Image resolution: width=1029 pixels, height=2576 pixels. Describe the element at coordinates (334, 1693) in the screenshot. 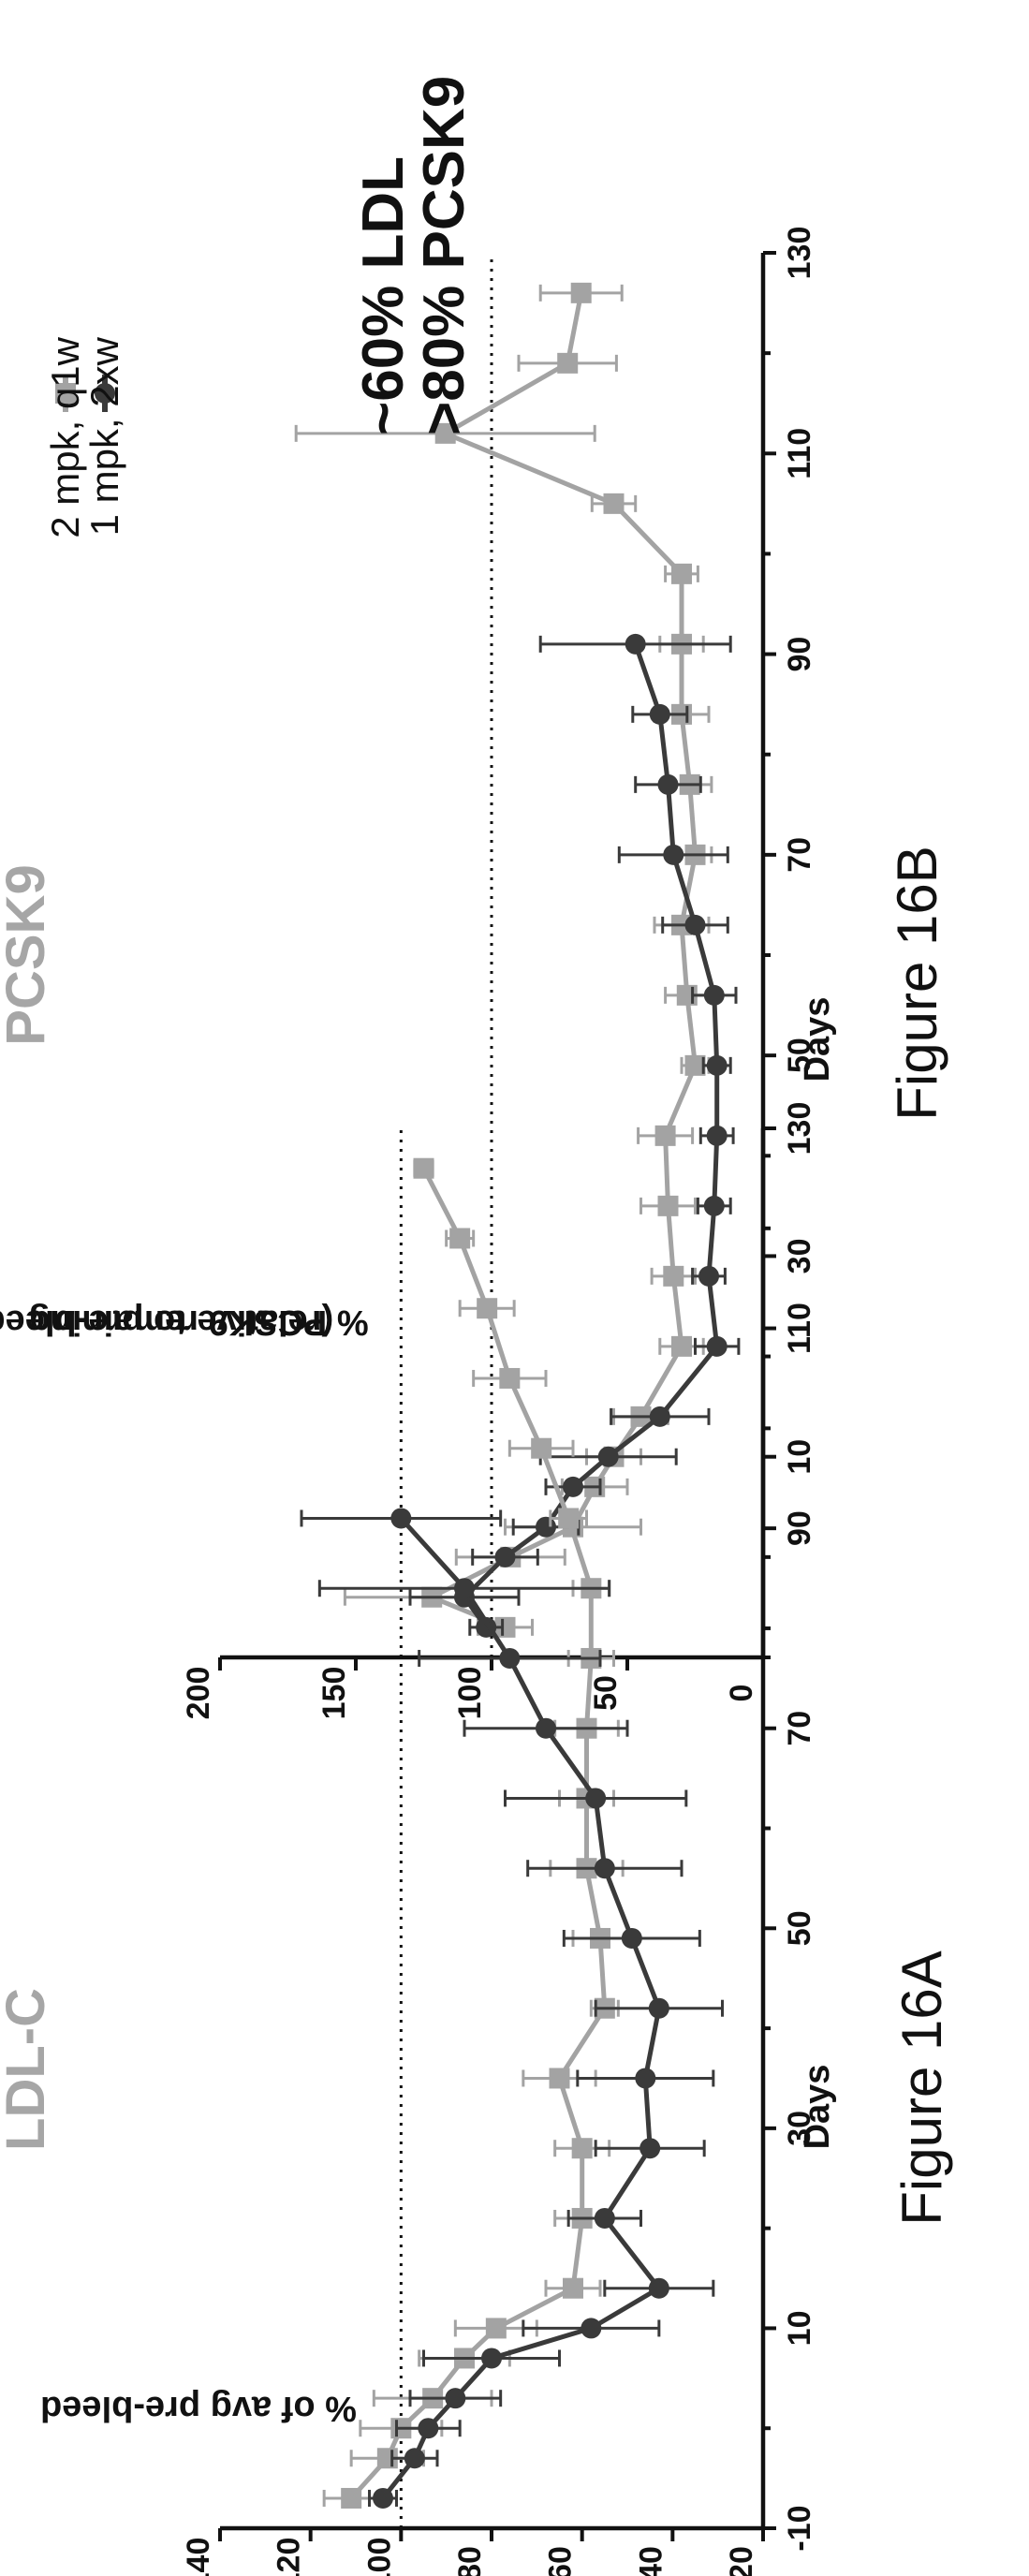

I see `pcsk9-y-tick-label: 150` at that location.